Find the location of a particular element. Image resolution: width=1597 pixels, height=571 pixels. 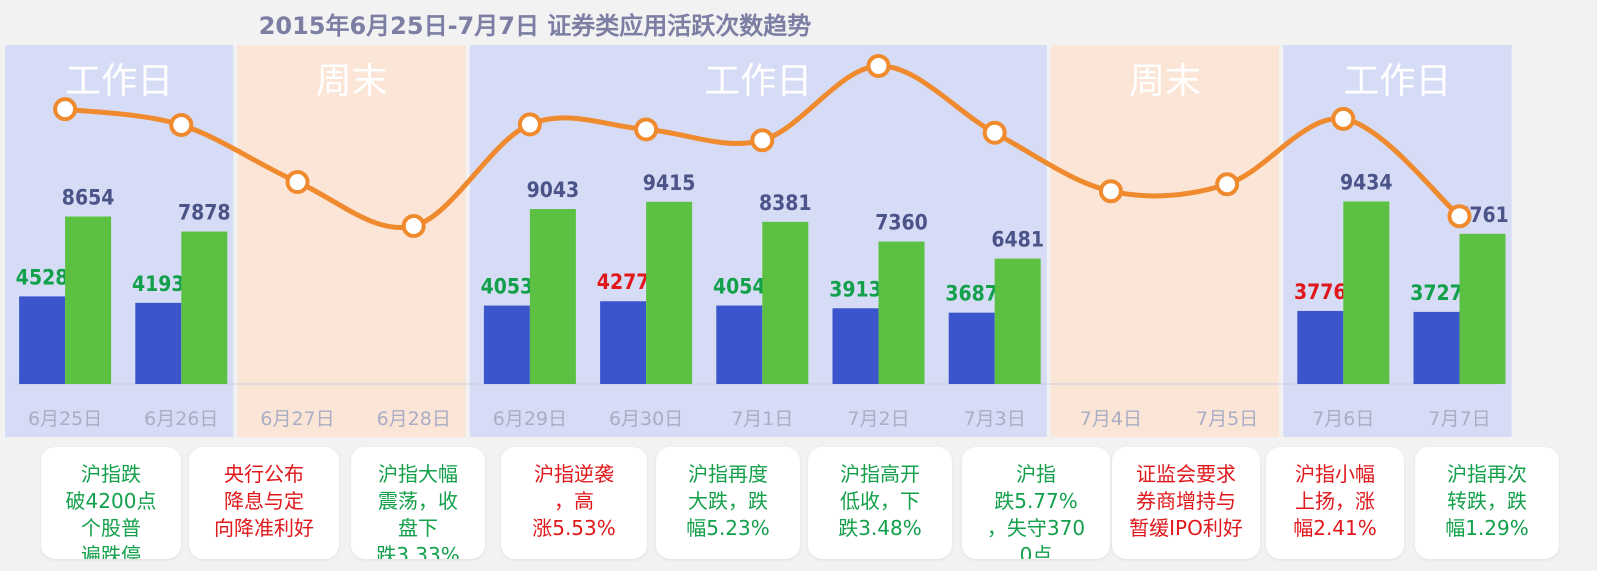

data-label-green: 8654 is located at coordinates (88, 198).